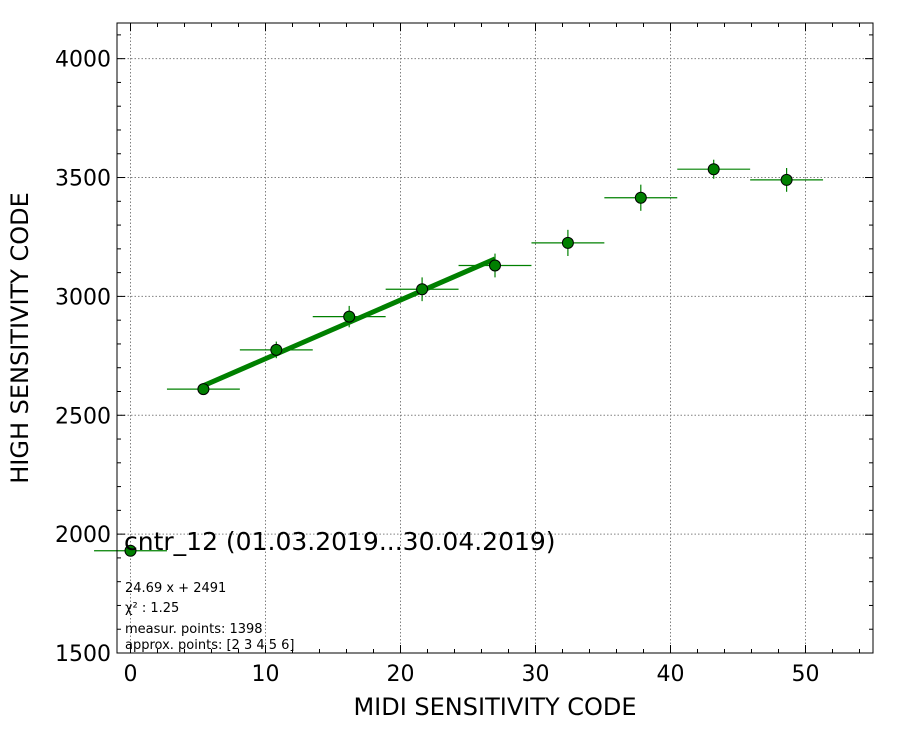 The image size is (900, 750). What do you see at coordinates (152, 608) in the screenshot?
I see `chi-square: χ² : 1.25` at bounding box center [152, 608].